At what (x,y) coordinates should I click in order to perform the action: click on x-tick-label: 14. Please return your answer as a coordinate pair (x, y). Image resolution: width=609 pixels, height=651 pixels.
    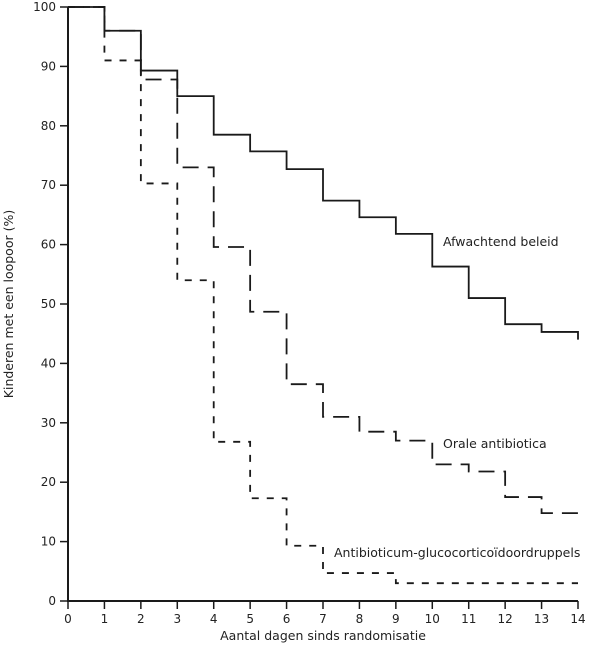
    Looking at the image, I should click on (577, 619).